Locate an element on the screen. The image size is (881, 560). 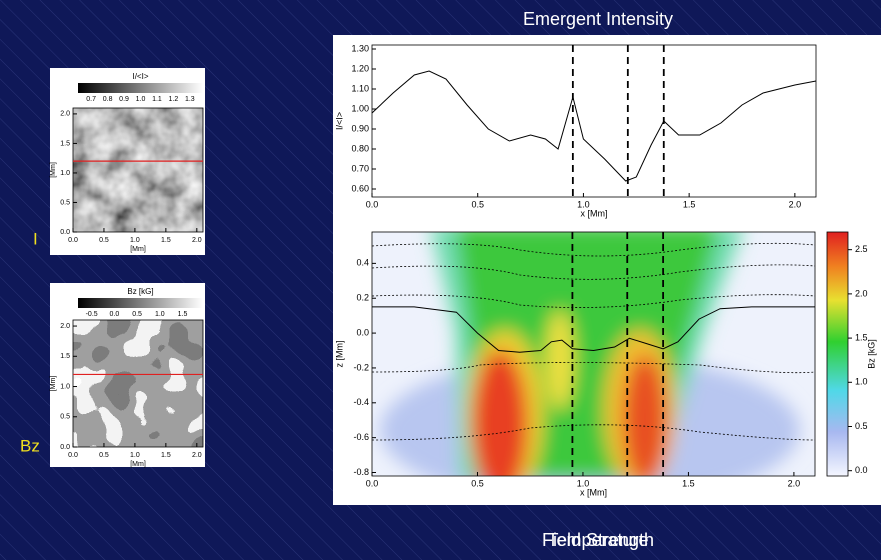
footer-text: Field Strength is located at coordinates (598, 540).